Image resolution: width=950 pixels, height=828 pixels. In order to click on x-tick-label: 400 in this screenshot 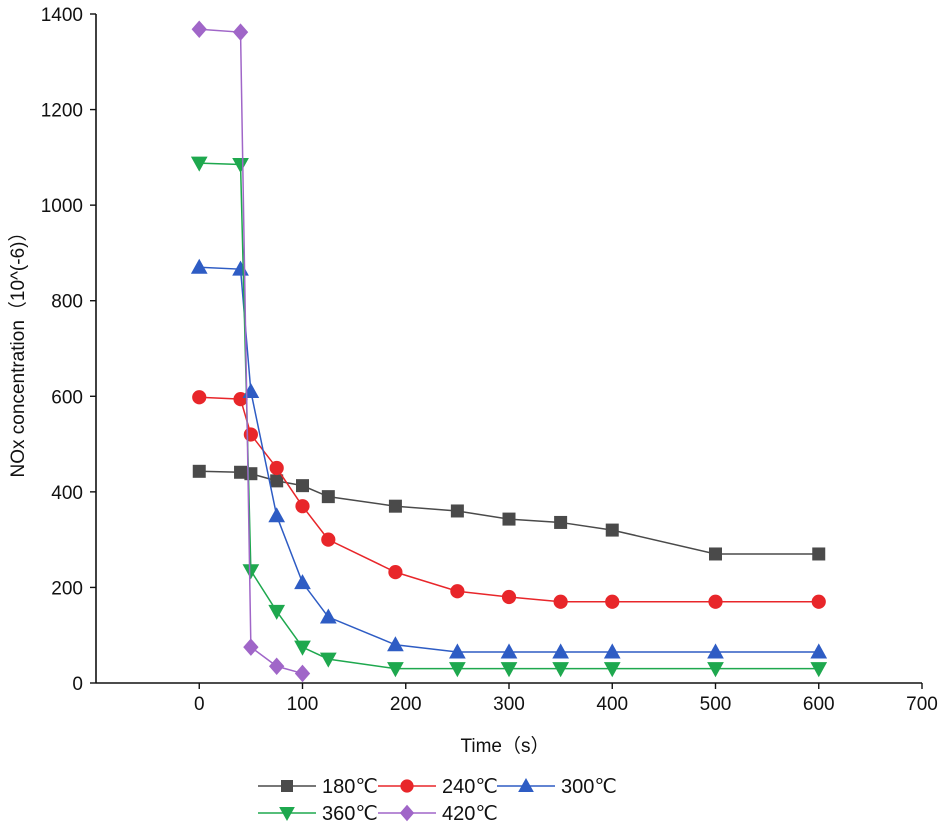, I will do `click(612, 704)`.